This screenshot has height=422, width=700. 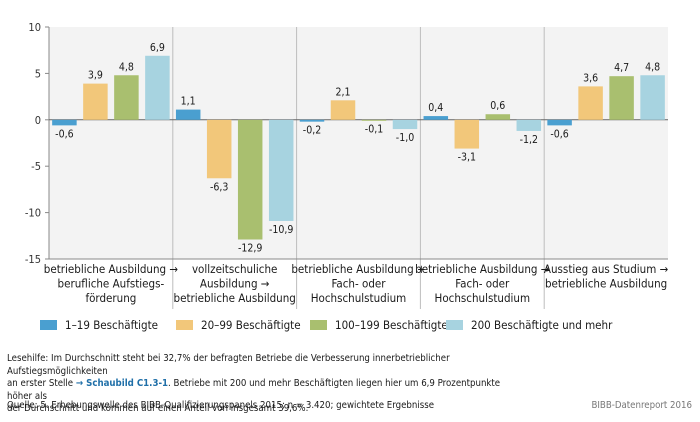 I want to click on value-label: 2,1, so click(x=342, y=92).